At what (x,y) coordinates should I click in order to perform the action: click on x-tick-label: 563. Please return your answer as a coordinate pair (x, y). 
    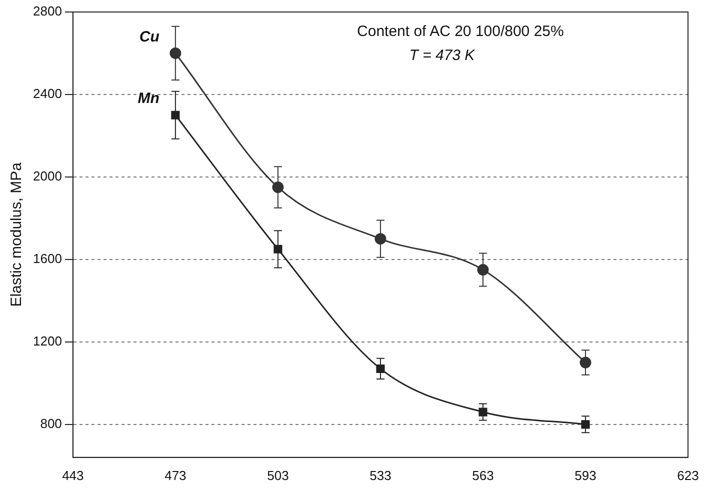
    Looking at the image, I should click on (483, 475).